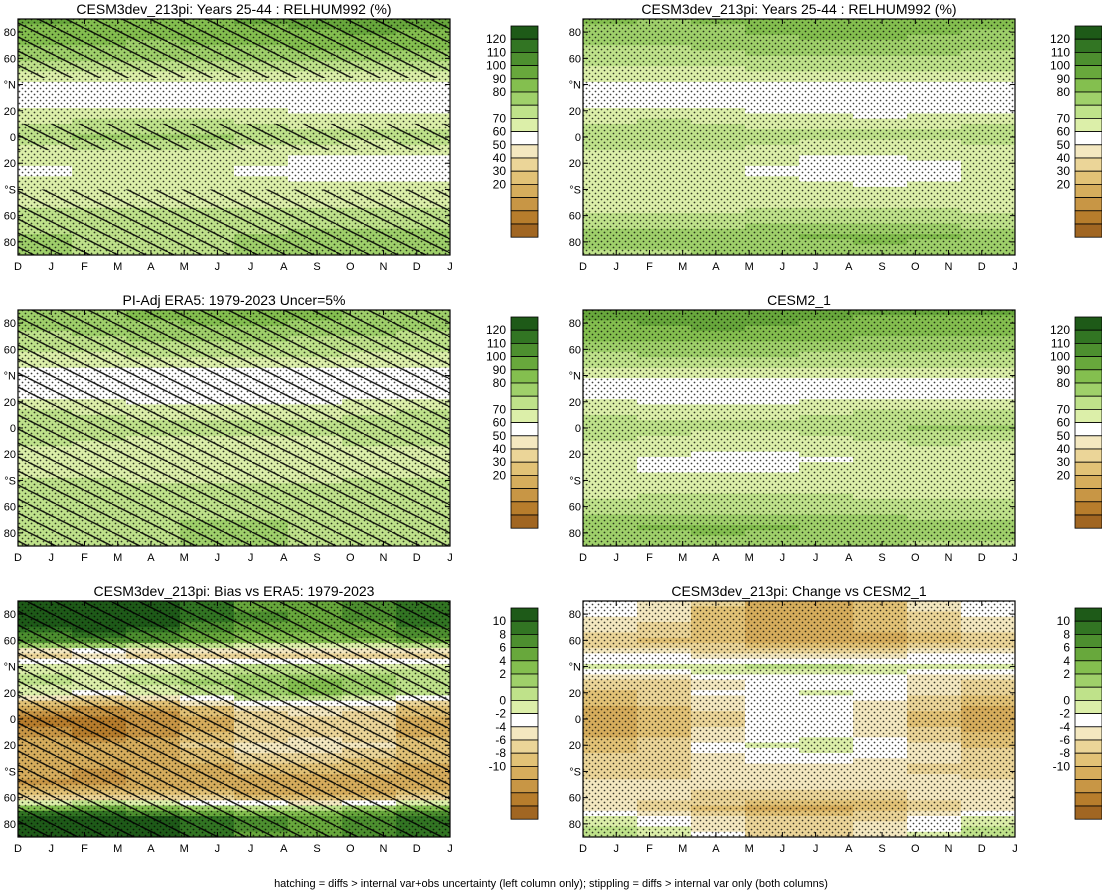  What do you see at coordinates (500, 714) in the screenshot?
I see `colorbar-label: -2` at bounding box center [500, 714].